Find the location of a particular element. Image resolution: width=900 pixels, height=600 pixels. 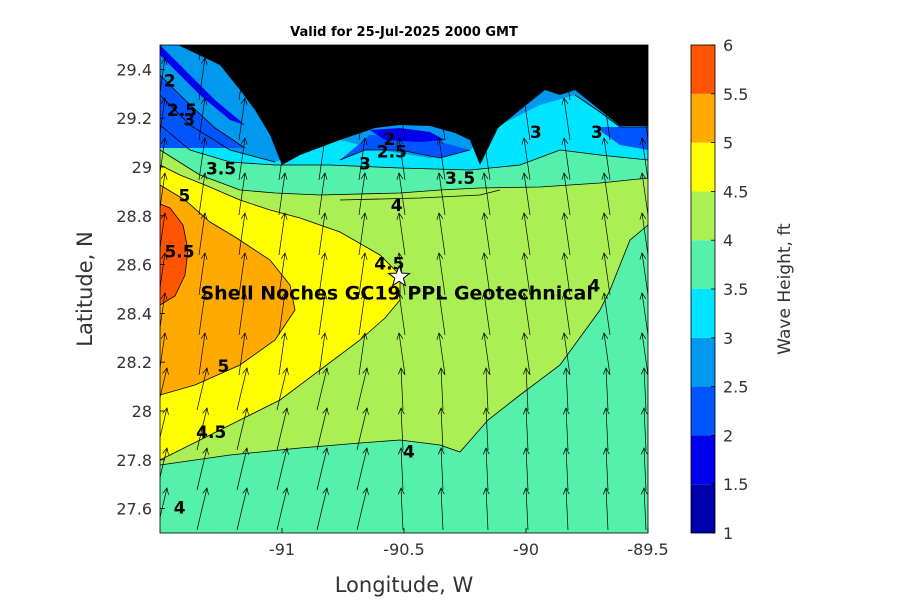

contour-label: 4 is located at coordinates (409, 452).